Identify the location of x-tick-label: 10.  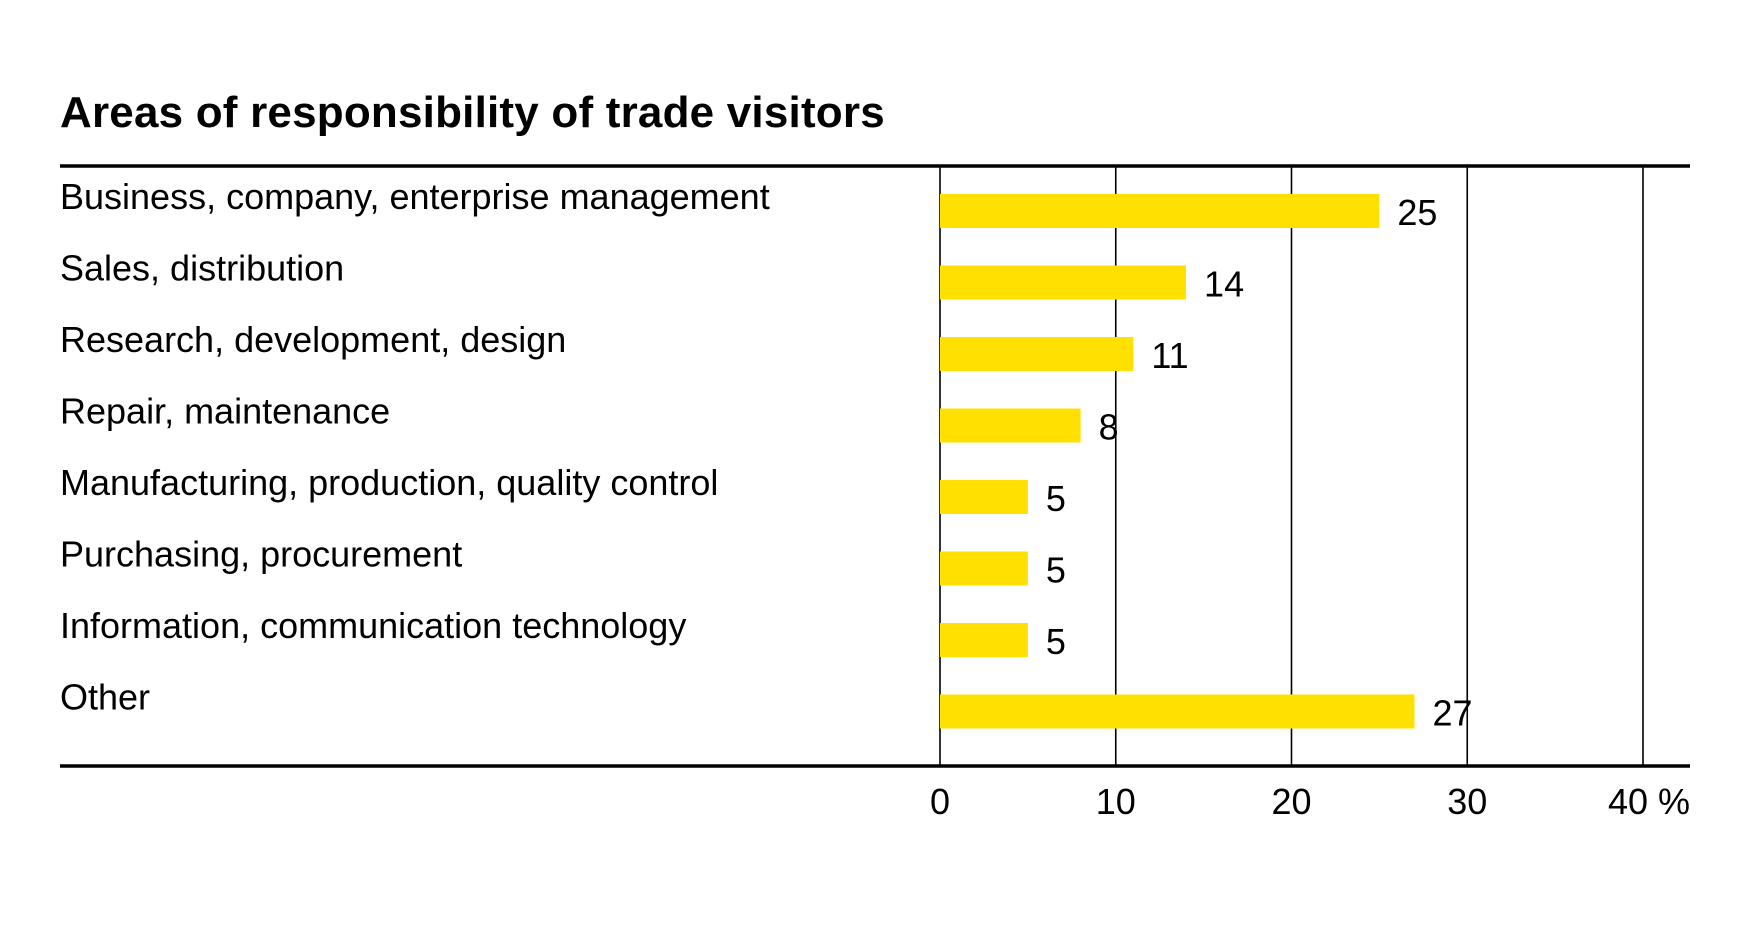
(1116, 801).